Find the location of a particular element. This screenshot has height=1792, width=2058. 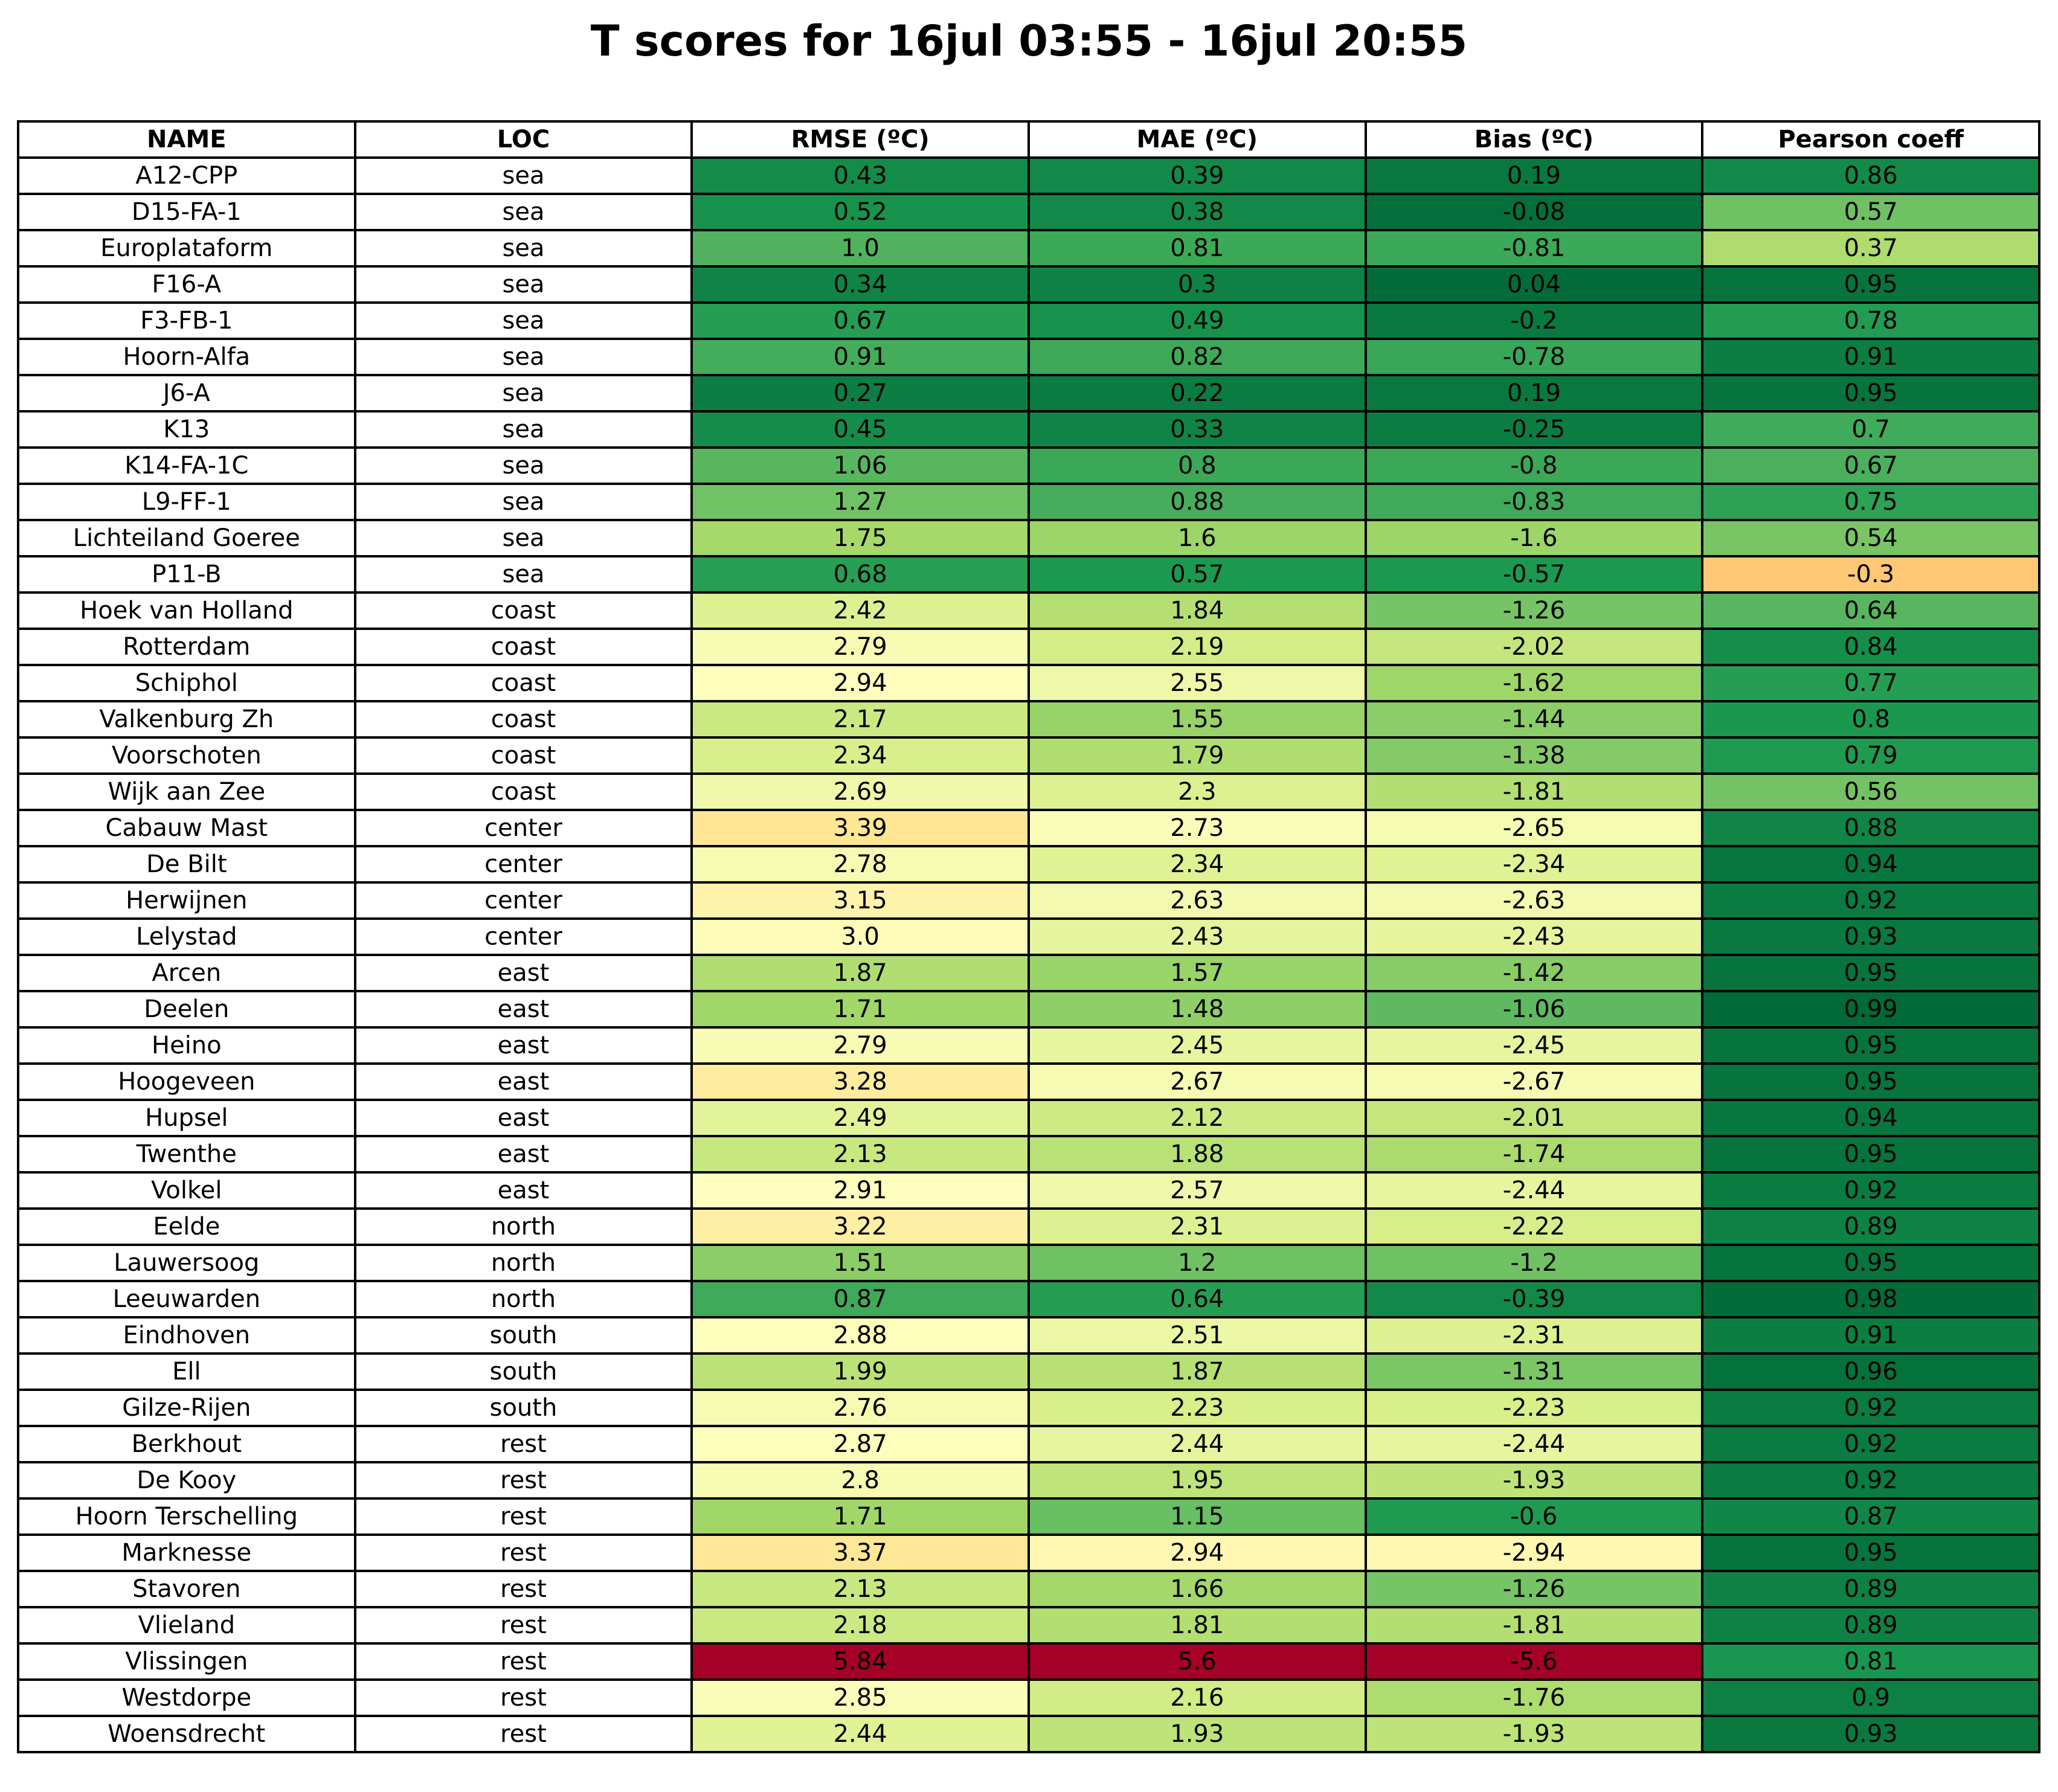

cell-bias: -1.26 is located at coordinates (1534, 610).